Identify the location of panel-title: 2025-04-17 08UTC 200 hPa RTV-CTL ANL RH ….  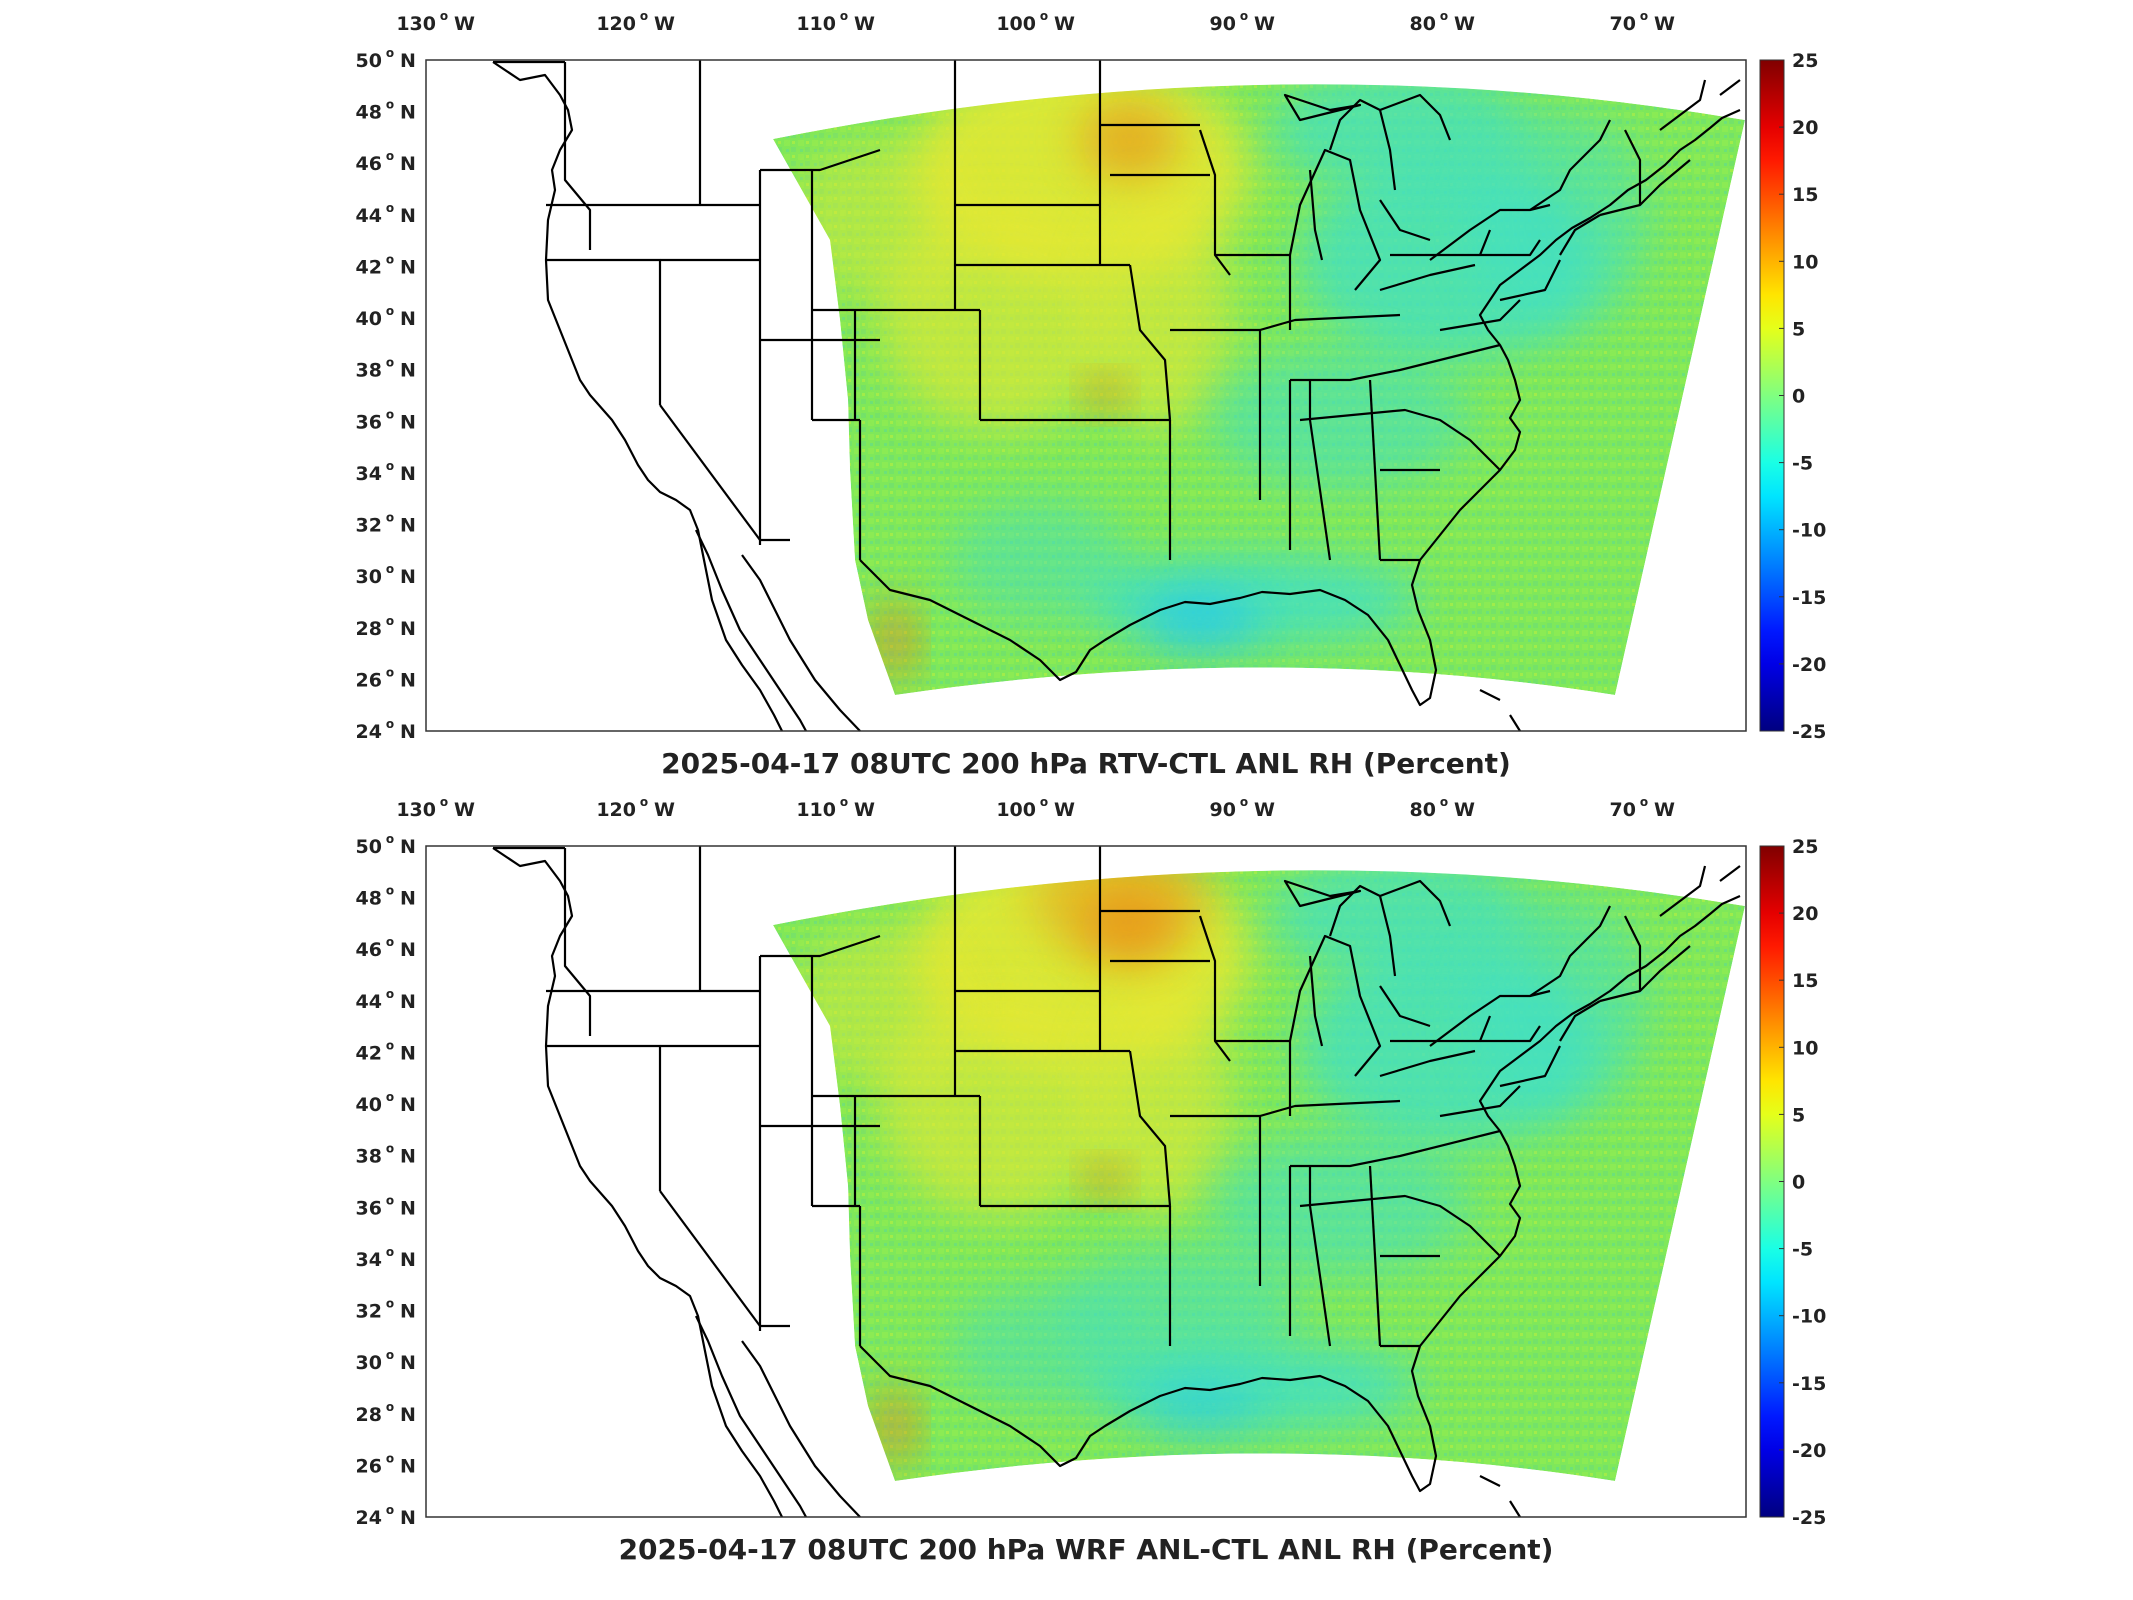
(1086, 763).